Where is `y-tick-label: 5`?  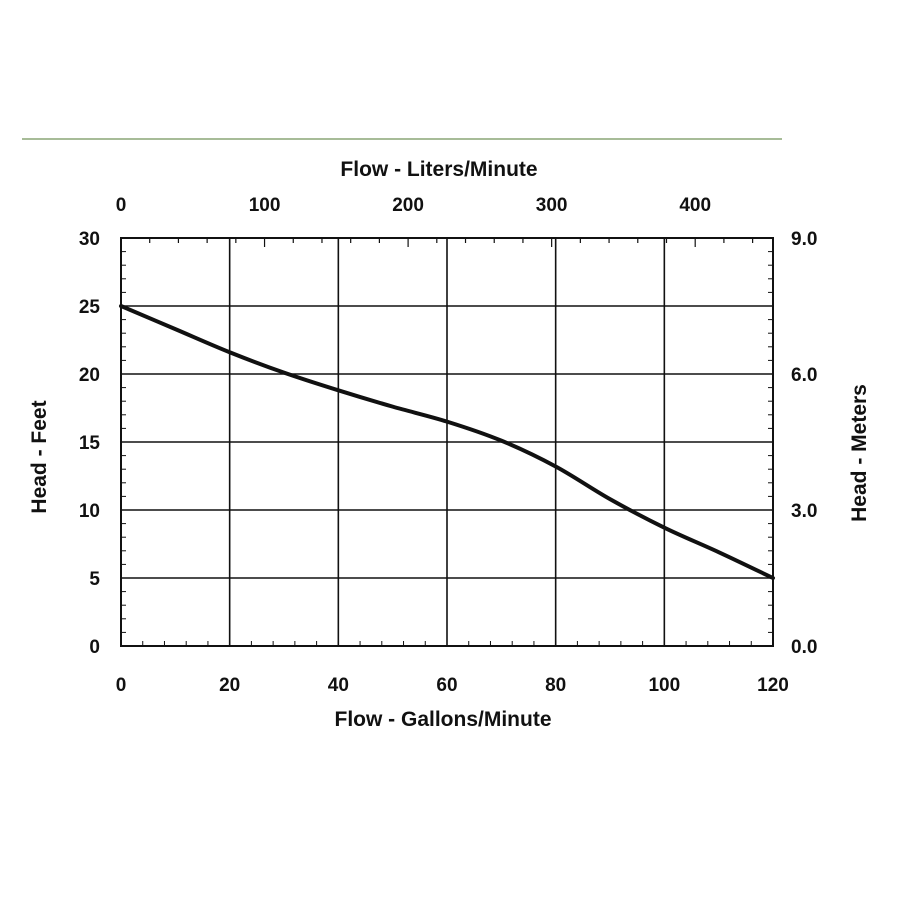
y-tick-label: 5 is located at coordinates (94, 579).